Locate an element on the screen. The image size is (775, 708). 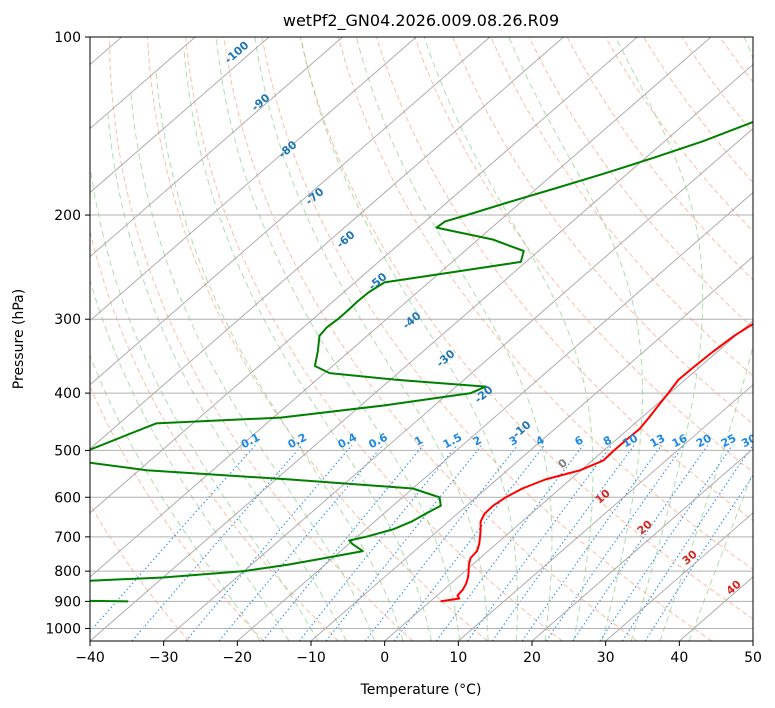
mixing-ratio-label: 36 is located at coordinates (767, 440).